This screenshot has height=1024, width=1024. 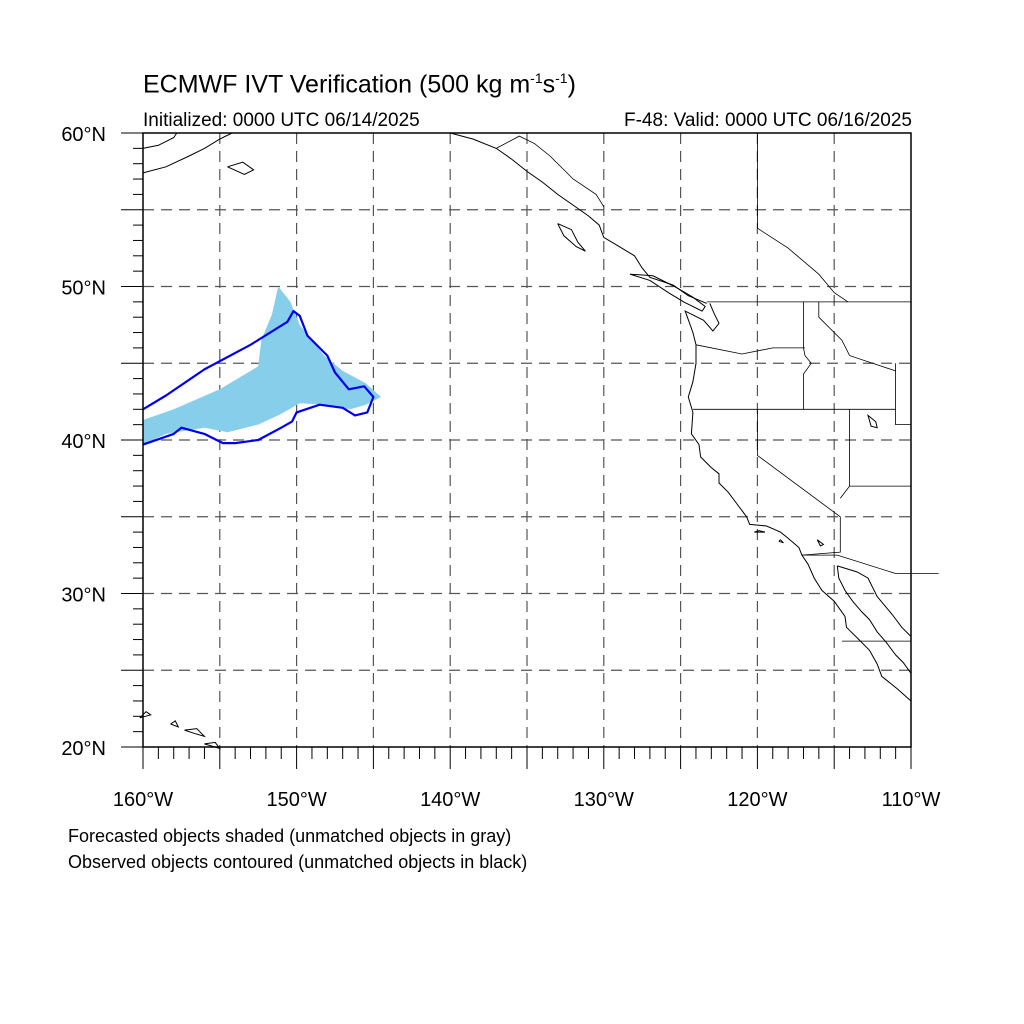 What do you see at coordinates (83, 135) in the screenshot?
I see `lat-tick-label: 60°N` at bounding box center [83, 135].